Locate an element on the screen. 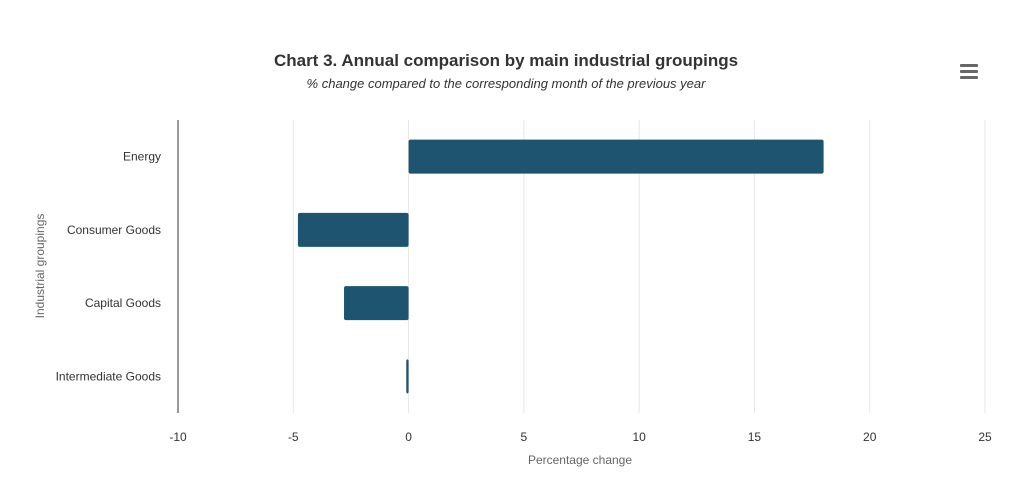  x-tick-label: -5 is located at coordinates (293, 437).